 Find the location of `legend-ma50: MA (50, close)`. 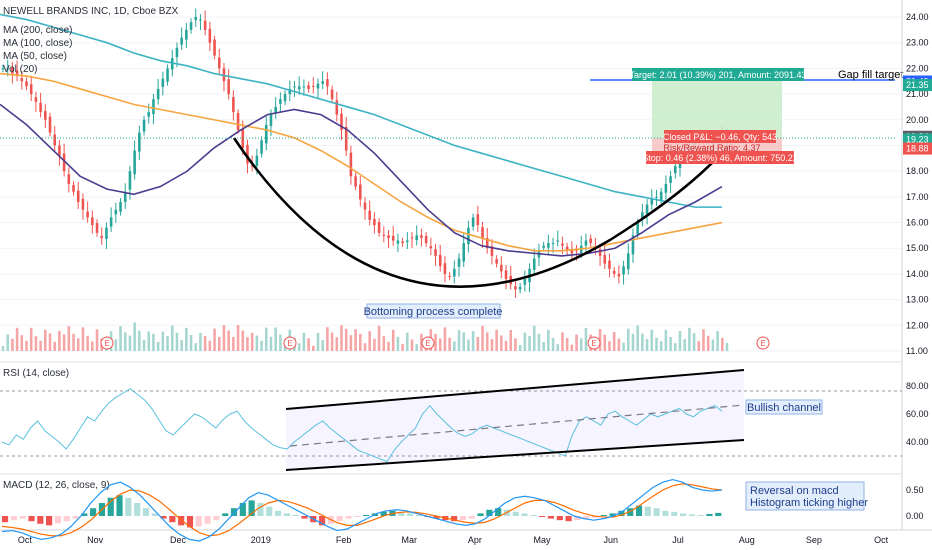

legend-ma50: MA (50, close) is located at coordinates (35, 56).